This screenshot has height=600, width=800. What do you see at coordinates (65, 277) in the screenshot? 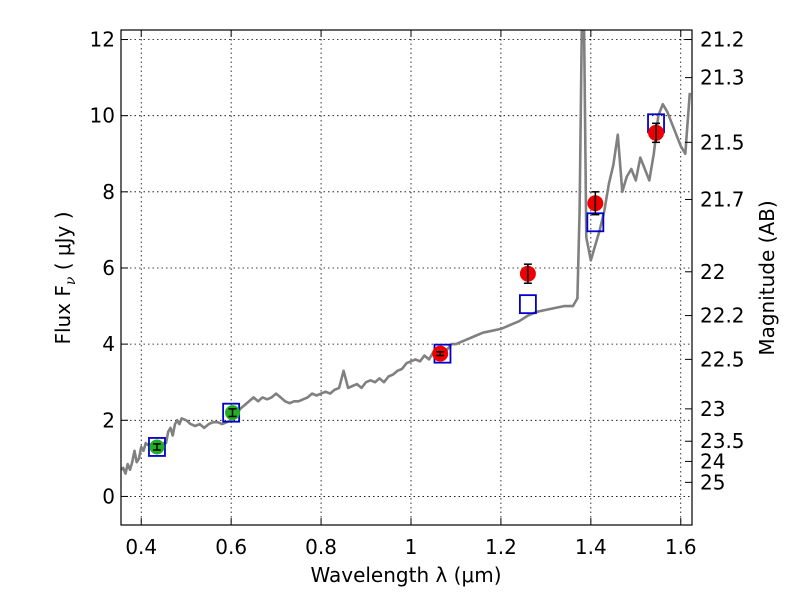
I see `y-axis-label-left: Flux Fν ( μJy )` at bounding box center [65, 277].